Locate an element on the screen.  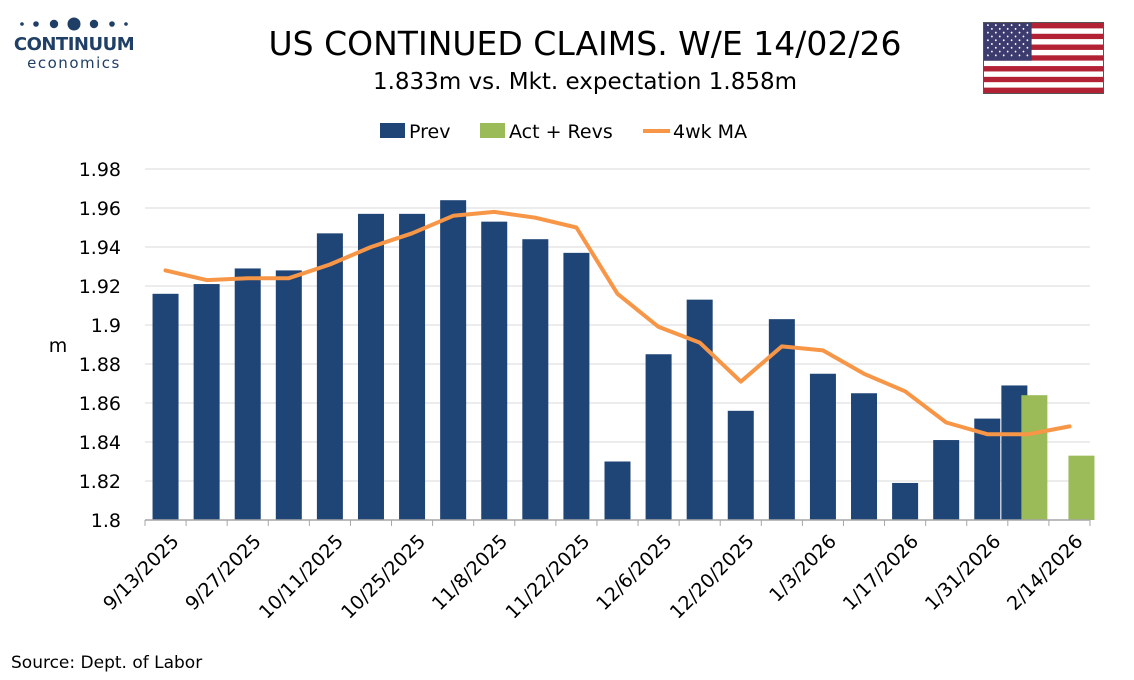
logo-subtitle: economics is located at coordinates (74, 63).